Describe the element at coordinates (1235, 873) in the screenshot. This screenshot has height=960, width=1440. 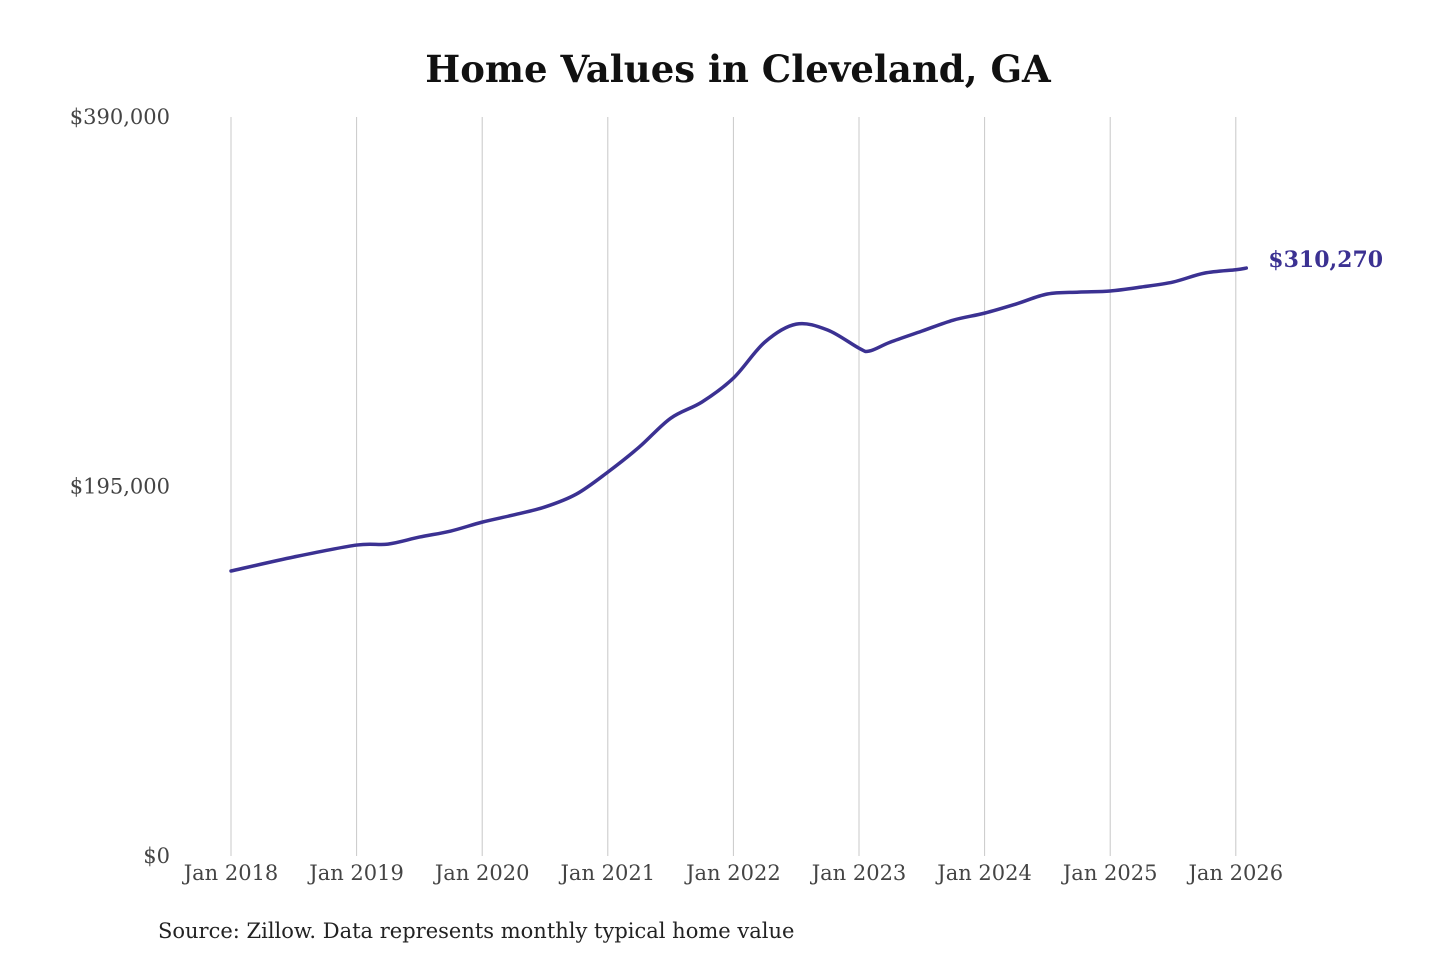
I see `x-tick-label: Jan 2026` at that location.